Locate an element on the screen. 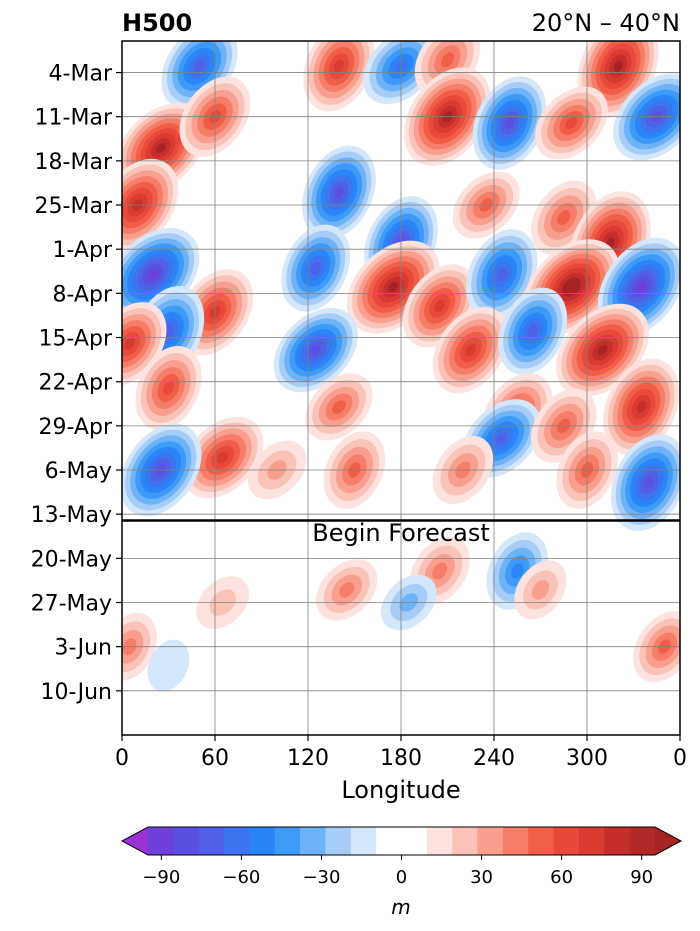  x-tick-label: 120 is located at coordinates (308, 758).